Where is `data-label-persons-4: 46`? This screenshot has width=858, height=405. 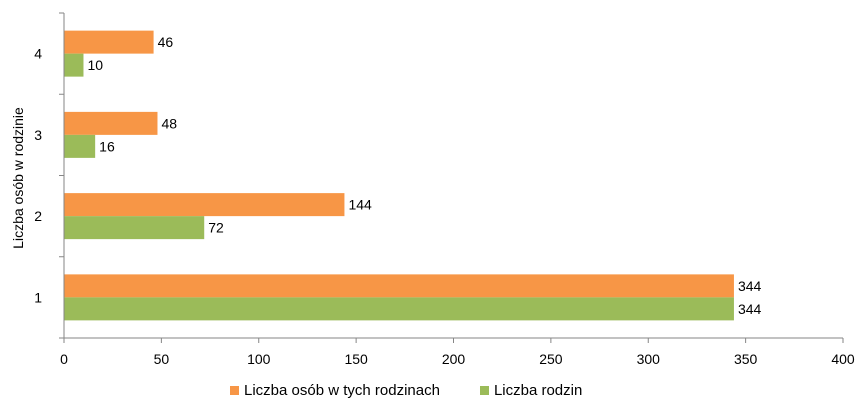 data-label-persons-4: 46 is located at coordinates (166, 42).